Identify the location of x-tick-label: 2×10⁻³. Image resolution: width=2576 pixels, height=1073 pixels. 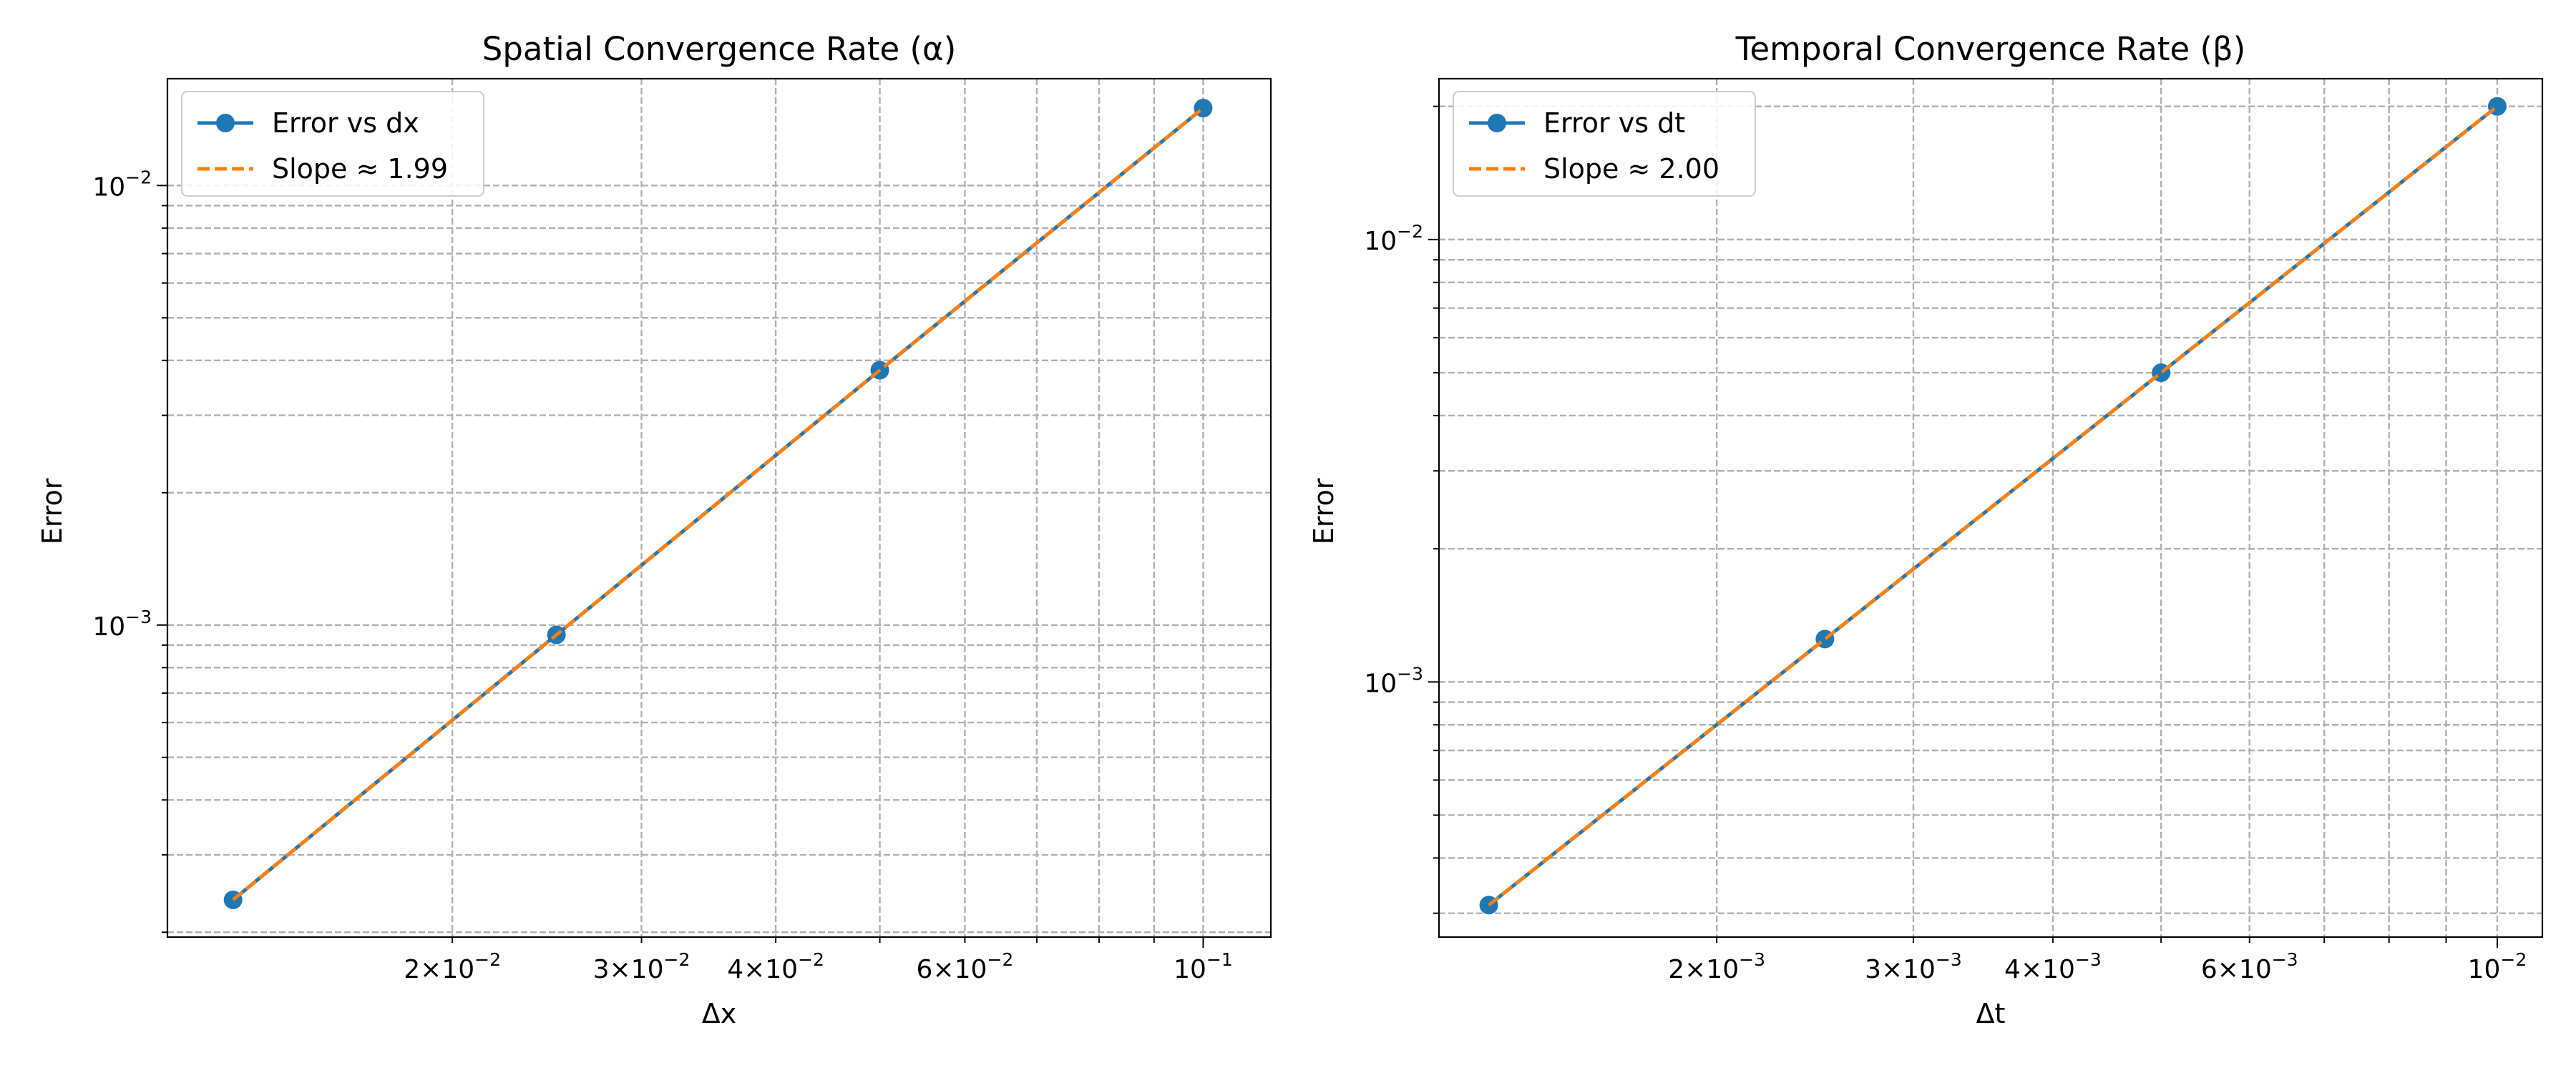
(1716, 966).